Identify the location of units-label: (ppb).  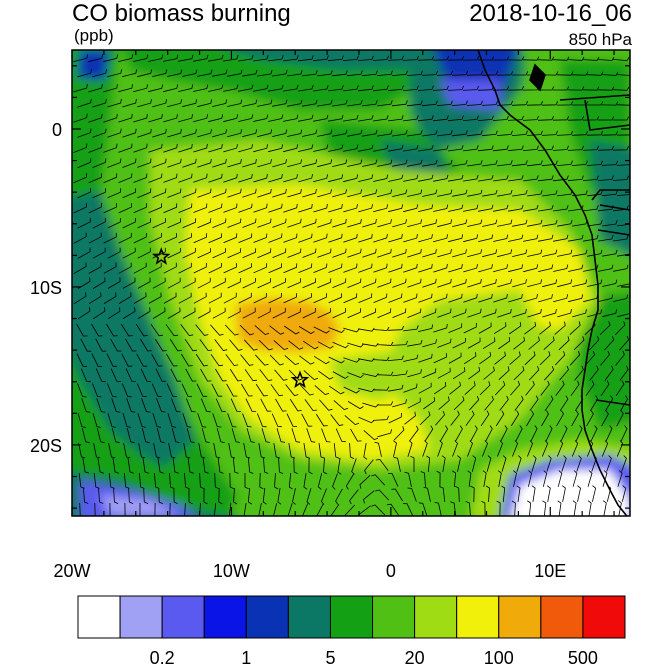
(94, 35).